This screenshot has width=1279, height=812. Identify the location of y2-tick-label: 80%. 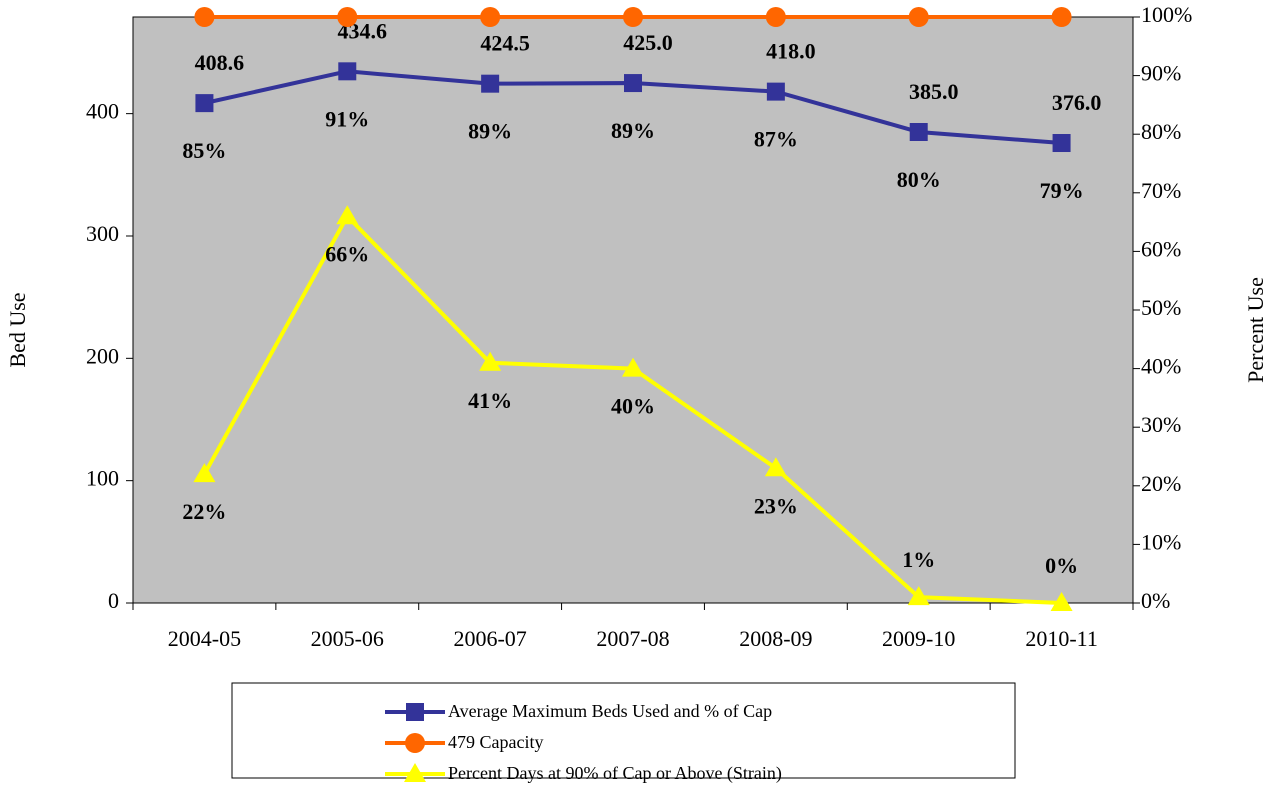
(1161, 131).